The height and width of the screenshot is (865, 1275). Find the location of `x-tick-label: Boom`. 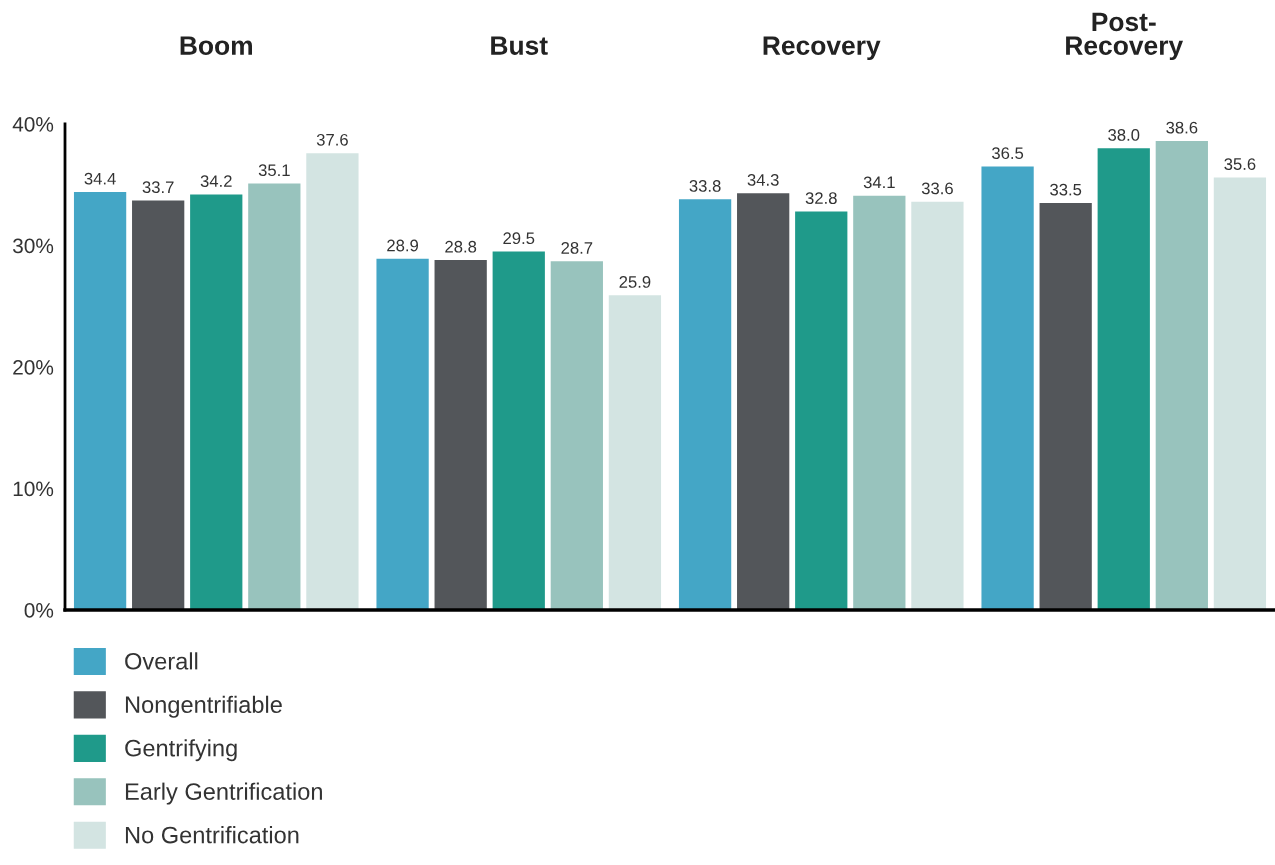

x-tick-label: Boom is located at coordinates (216, 45).